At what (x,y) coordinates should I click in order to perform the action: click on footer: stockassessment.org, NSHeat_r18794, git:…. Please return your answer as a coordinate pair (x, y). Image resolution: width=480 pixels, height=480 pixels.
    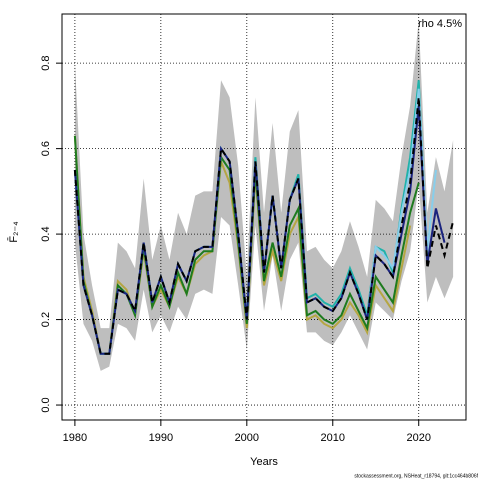
    Looking at the image, I should click on (416, 476).